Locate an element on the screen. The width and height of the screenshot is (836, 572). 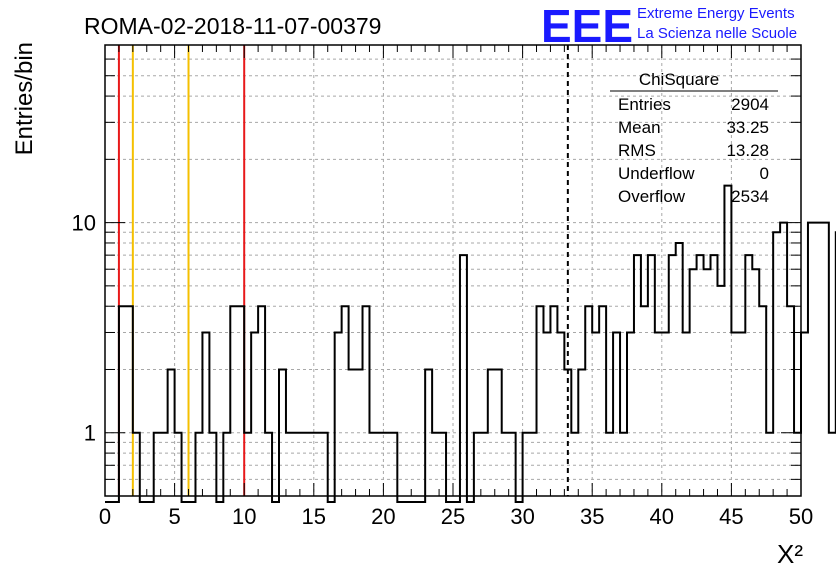
x-tick-label: 5 is located at coordinates (174, 516).